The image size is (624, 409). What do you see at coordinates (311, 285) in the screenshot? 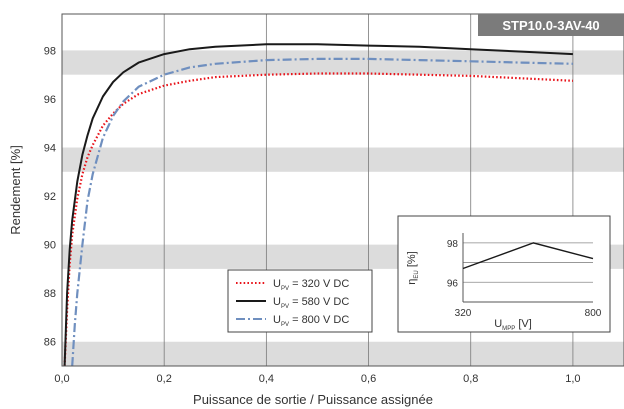
I see `legend-label-0: UPV = 320 V DC` at bounding box center [311, 285].